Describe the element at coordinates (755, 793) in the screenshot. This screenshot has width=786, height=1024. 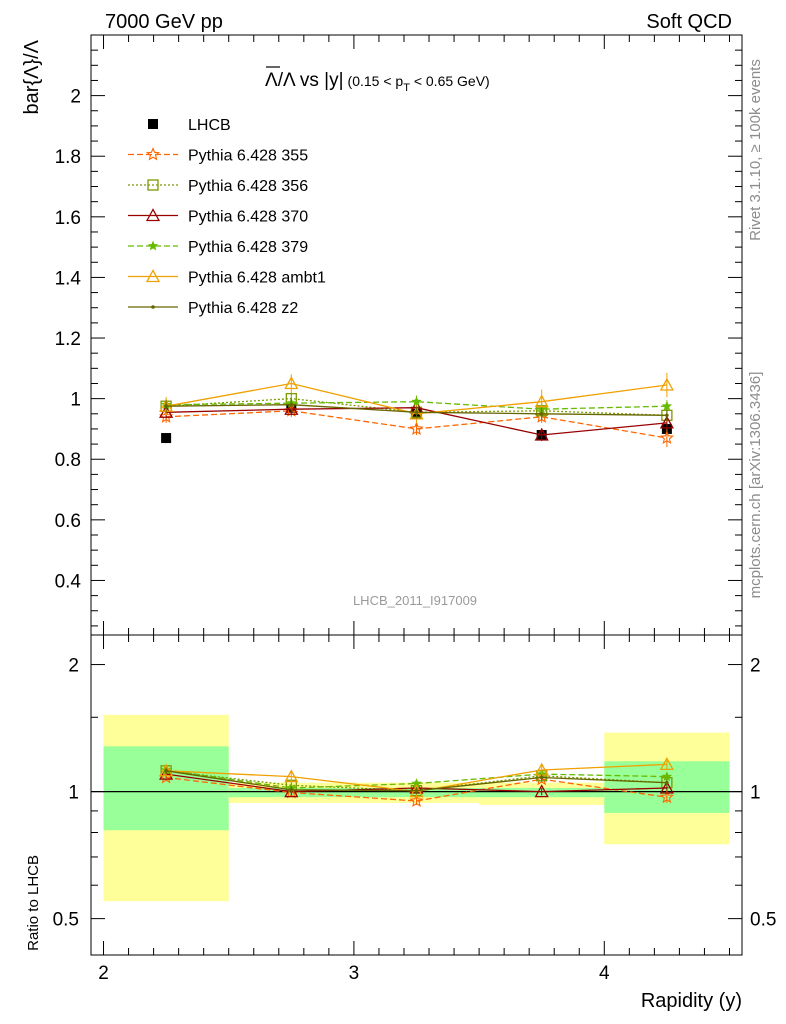
I see `ratio-y-tick-label-right: 1` at that location.